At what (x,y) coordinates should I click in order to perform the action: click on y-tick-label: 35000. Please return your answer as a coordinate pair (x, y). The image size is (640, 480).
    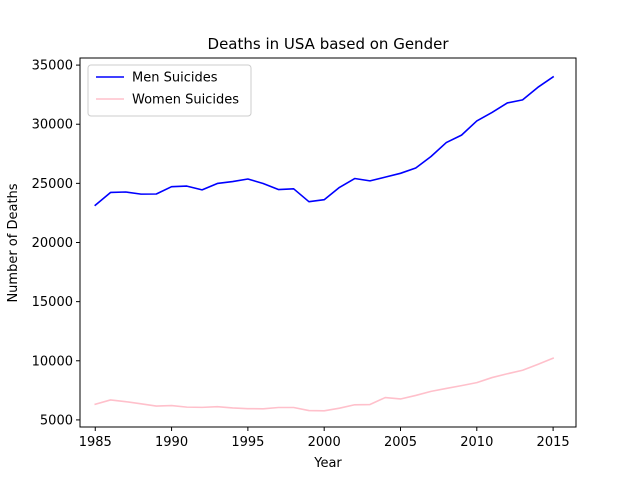
    Looking at the image, I should click on (52, 66).